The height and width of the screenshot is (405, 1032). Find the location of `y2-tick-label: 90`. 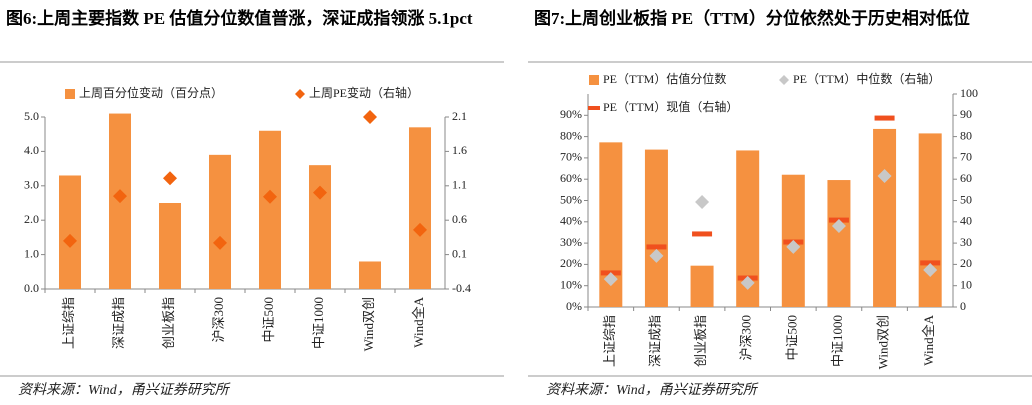

y2-tick-label: 90 is located at coordinates (966, 114).